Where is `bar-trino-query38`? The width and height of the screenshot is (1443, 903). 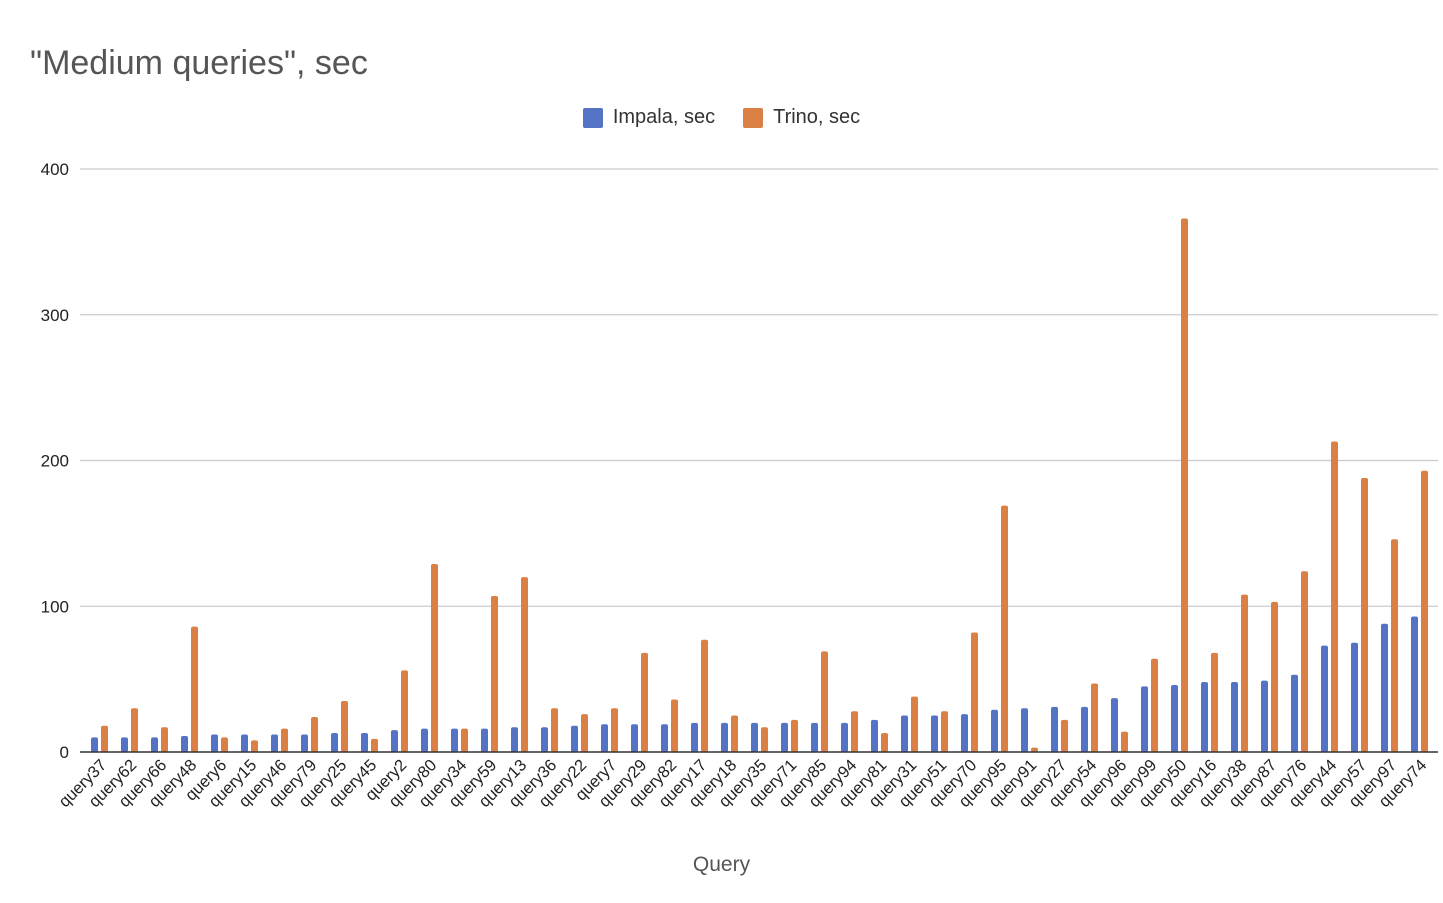
bar-trino-query38 is located at coordinates (1244, 673).